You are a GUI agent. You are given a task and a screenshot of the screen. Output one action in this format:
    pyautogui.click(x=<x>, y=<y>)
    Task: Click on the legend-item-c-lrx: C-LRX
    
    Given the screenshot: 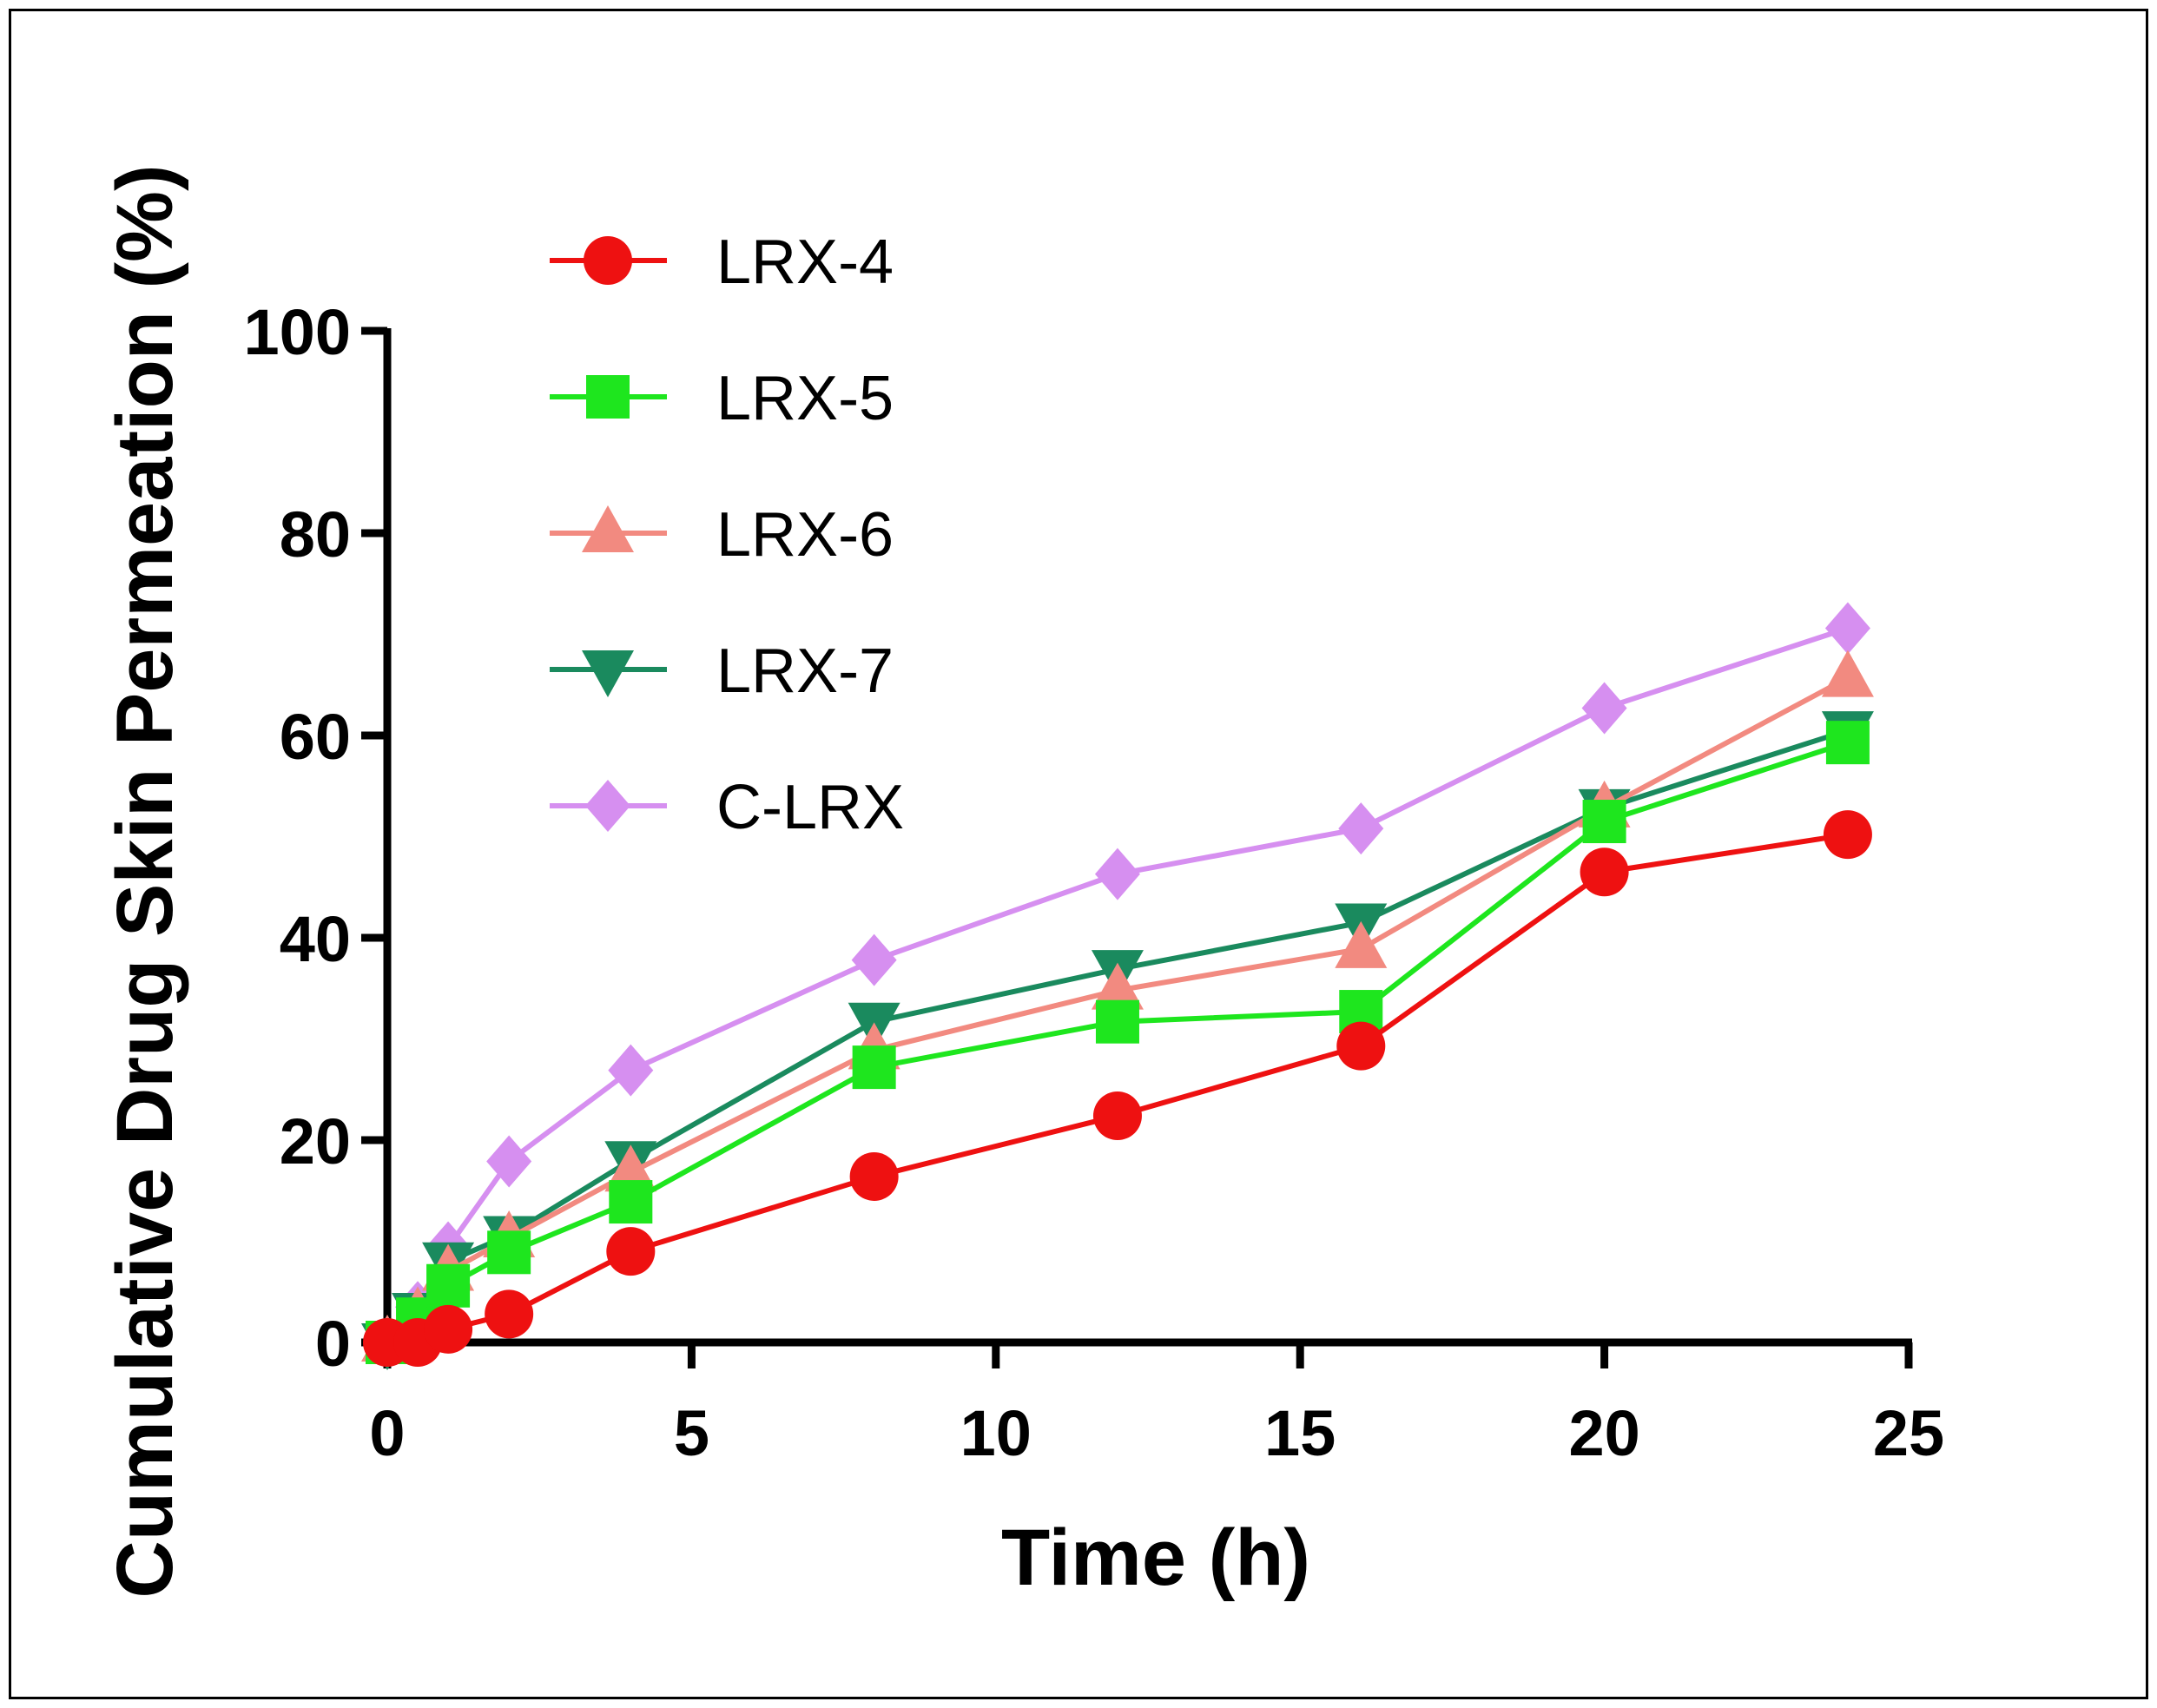 What is the action you would take?
    pyautogui.click(x=727, y=807)
    